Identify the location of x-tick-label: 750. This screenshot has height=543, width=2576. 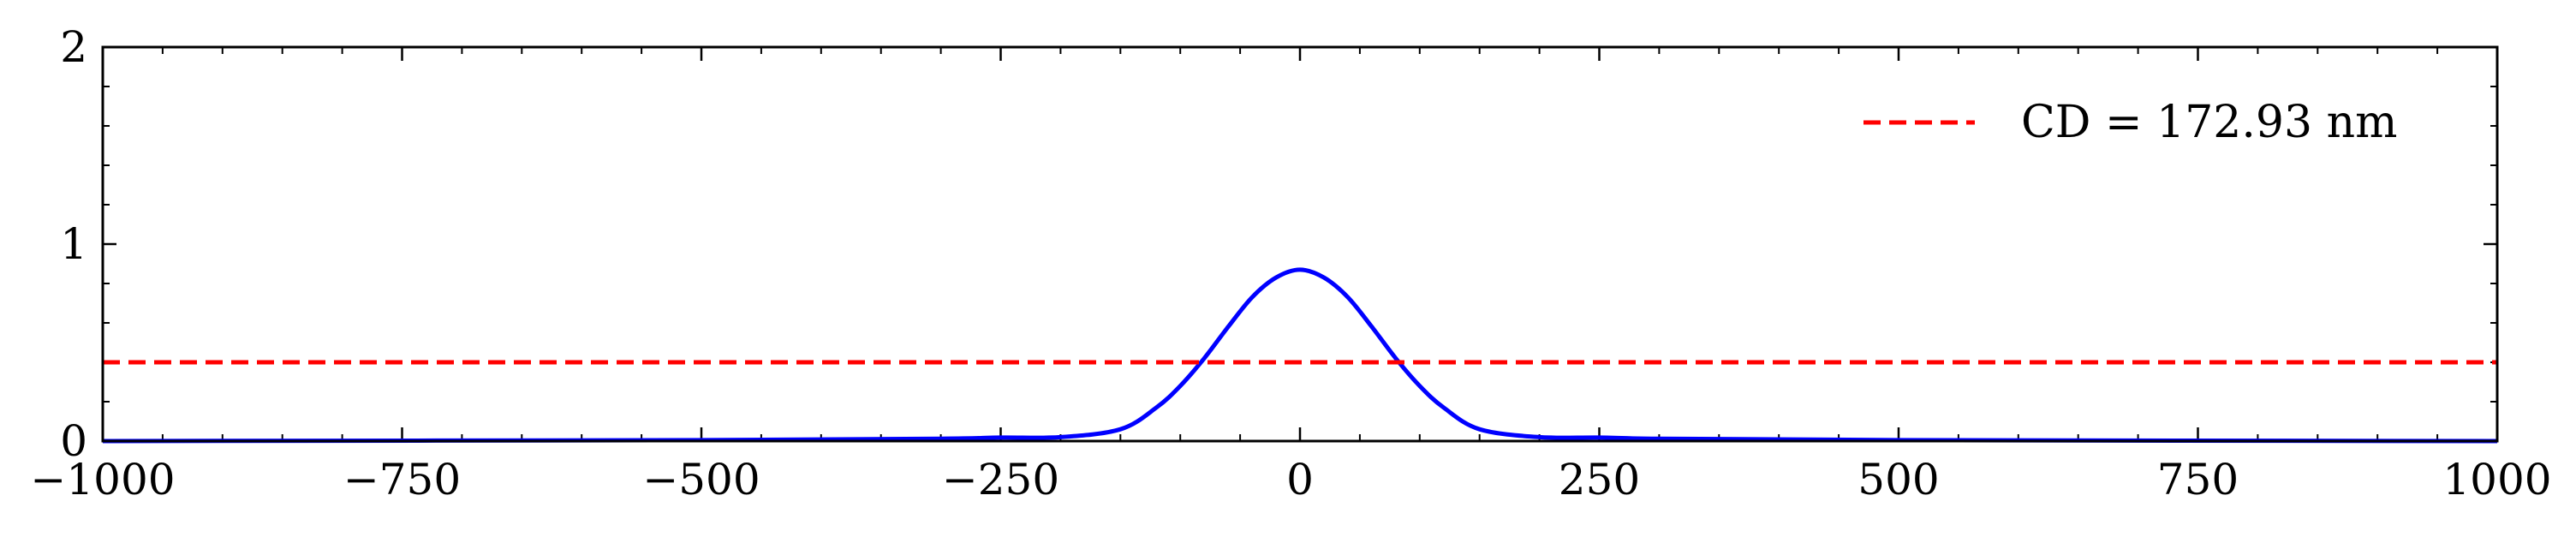
(2198, 479).